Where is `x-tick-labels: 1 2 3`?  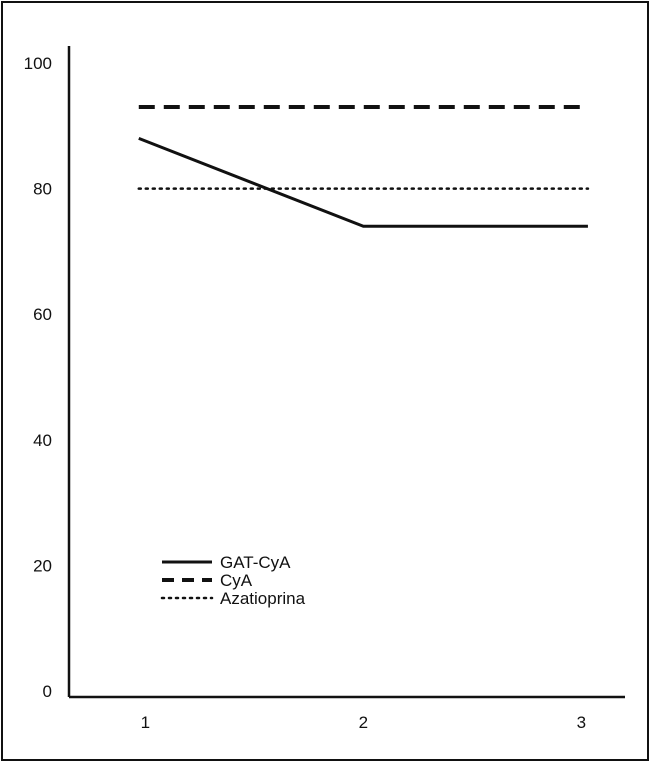
x-tick-labels: 1 2 3 is located at coordinates (364, 722).